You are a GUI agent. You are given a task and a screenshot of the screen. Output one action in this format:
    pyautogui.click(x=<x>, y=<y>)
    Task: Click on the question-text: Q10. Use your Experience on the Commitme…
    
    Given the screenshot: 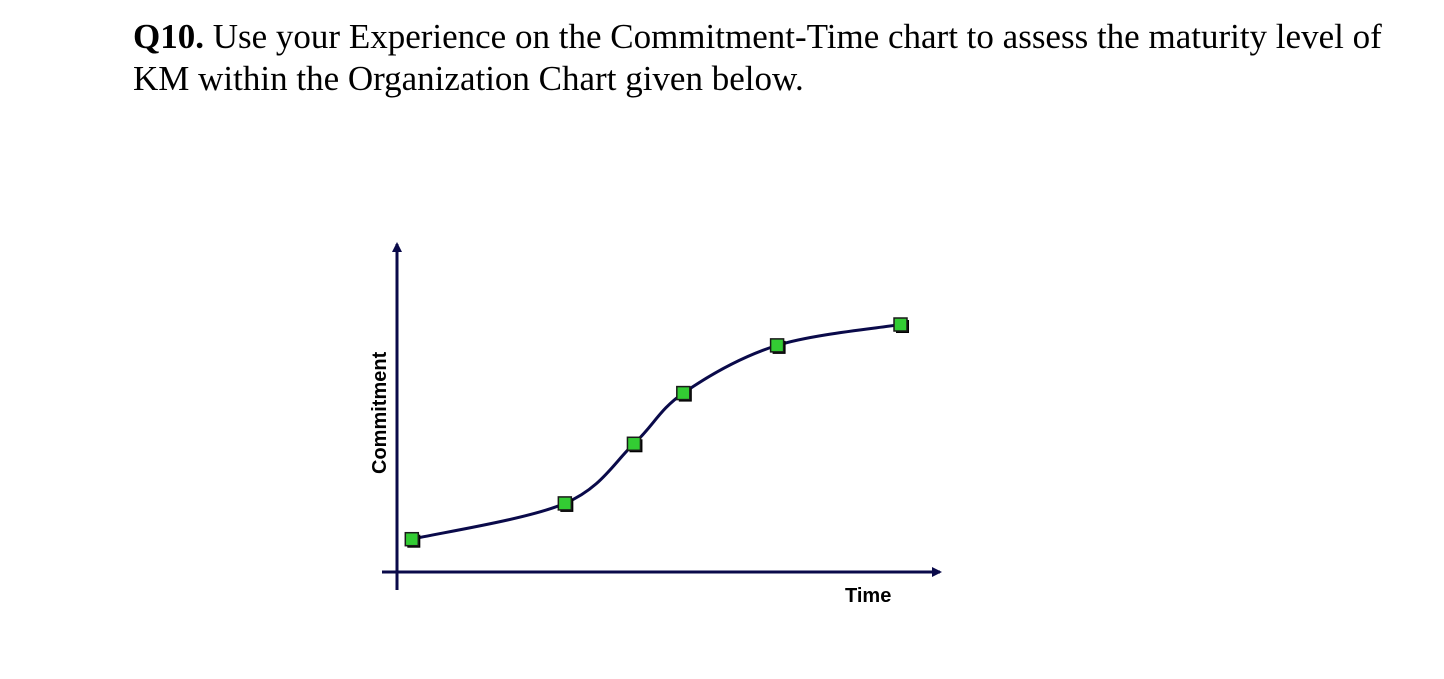 What is the action you would take?
    pyautogui.click(x=783, y=58)
    